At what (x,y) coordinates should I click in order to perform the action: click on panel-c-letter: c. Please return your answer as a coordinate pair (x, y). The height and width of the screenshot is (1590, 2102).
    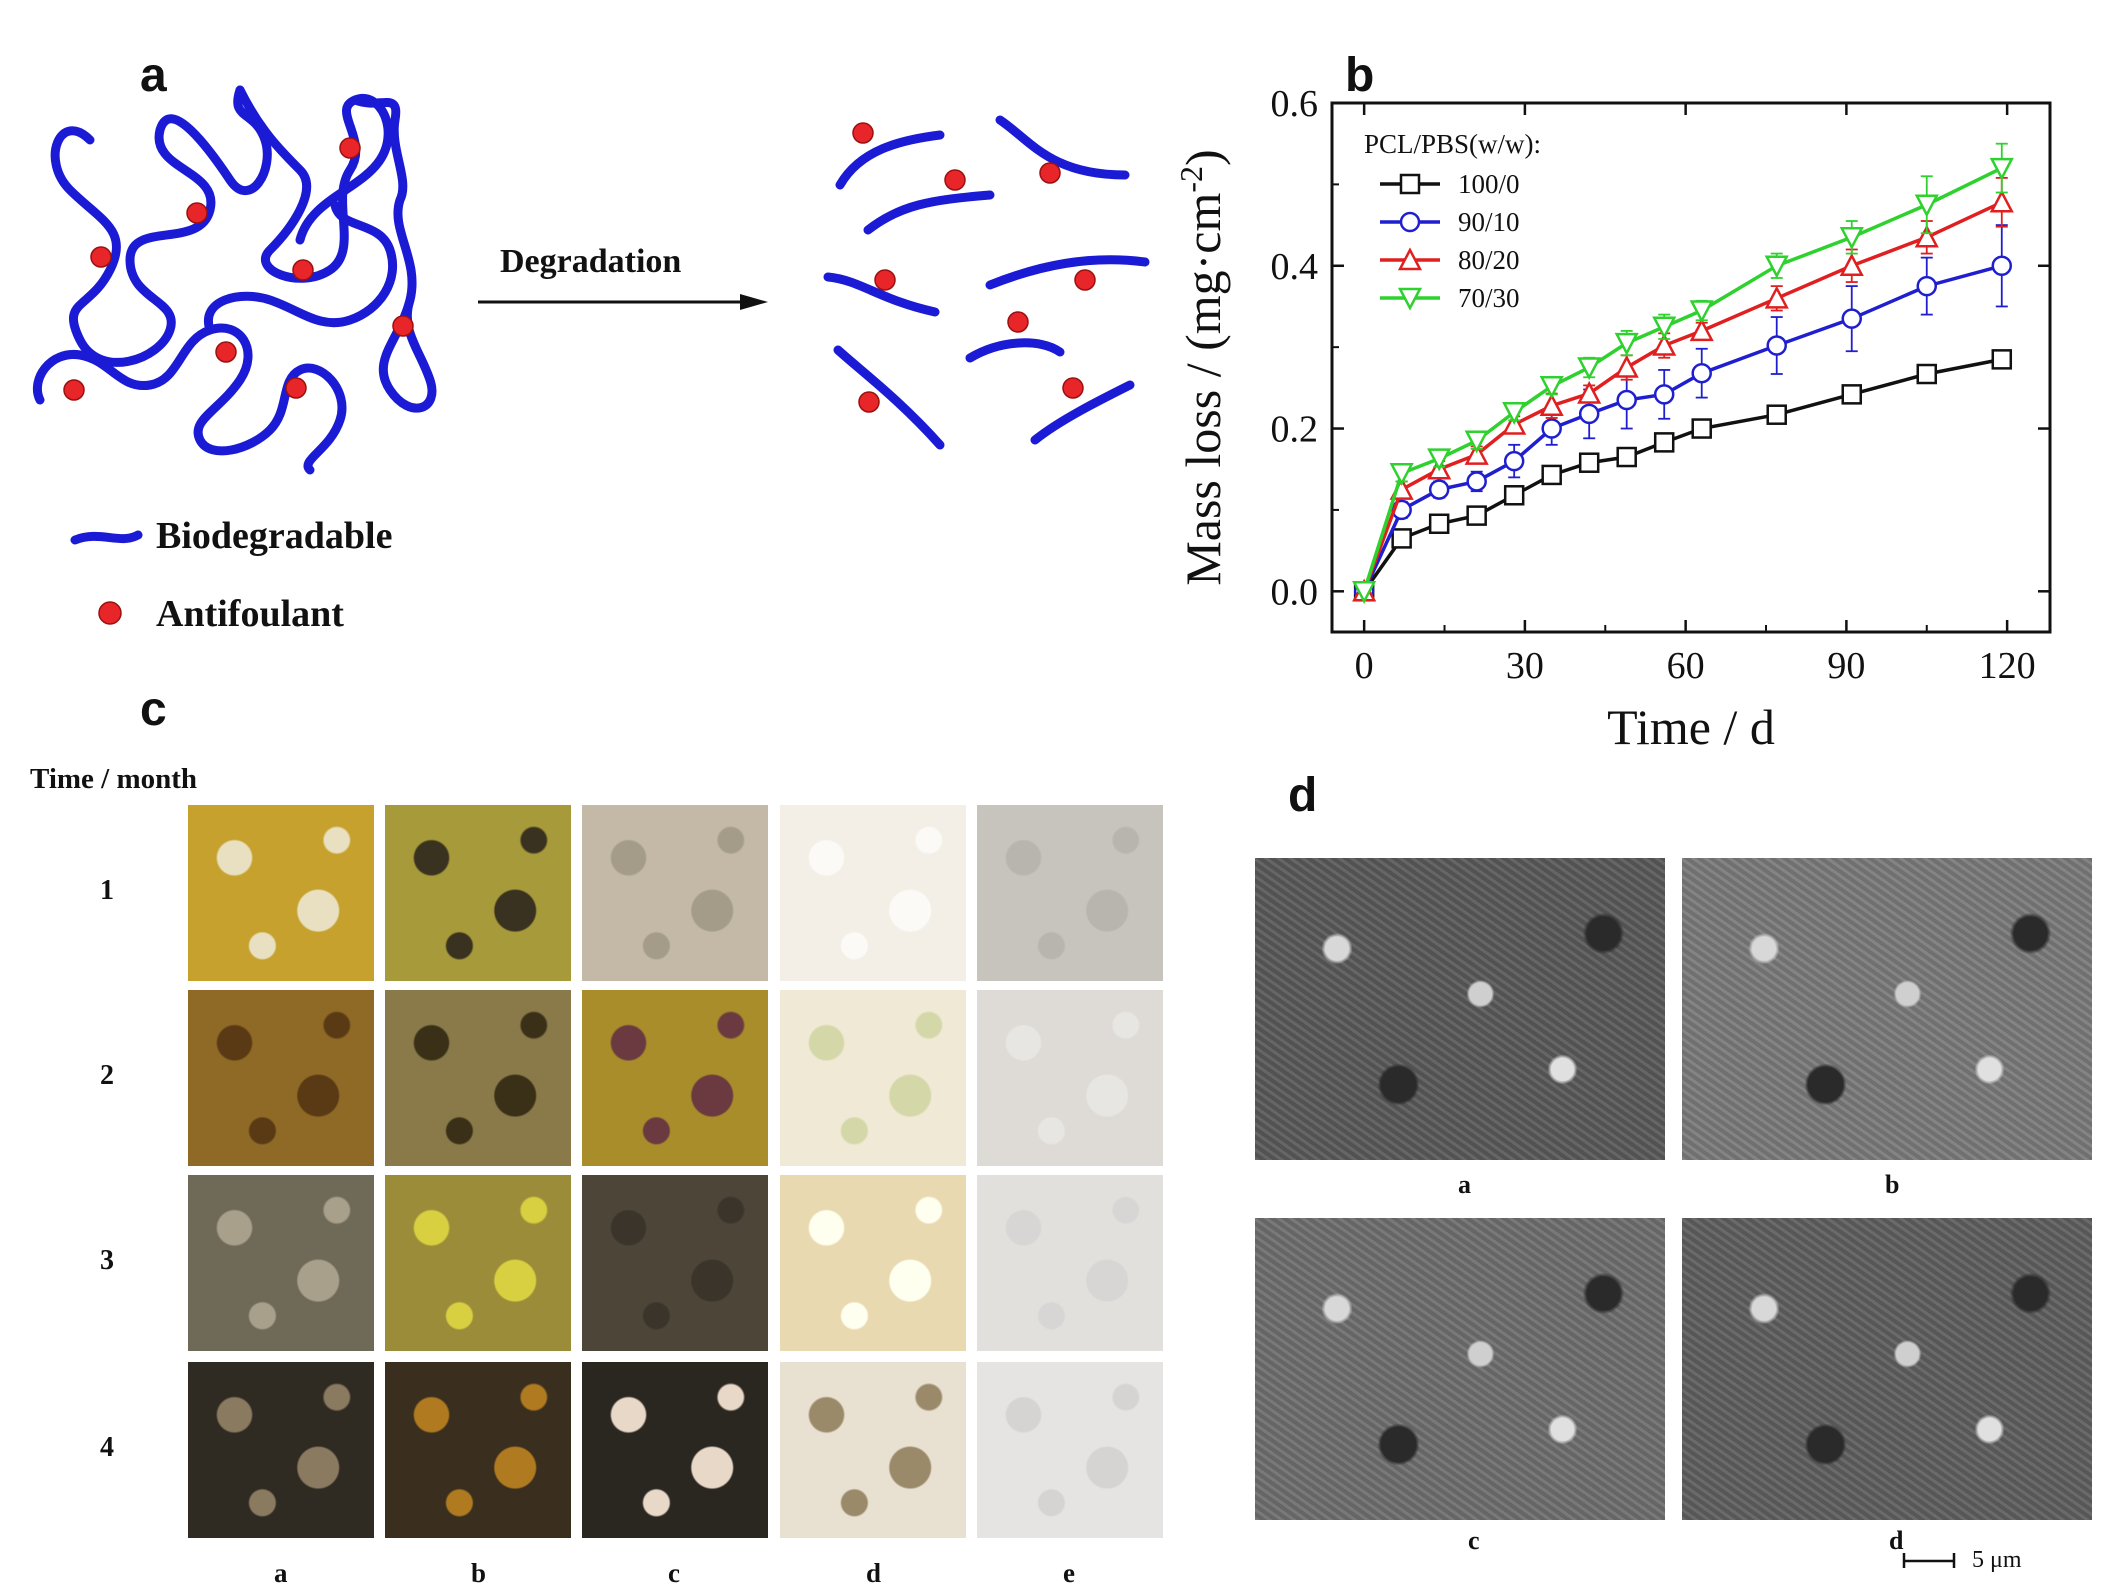
    Looking at the image, I should click on (153, 709).